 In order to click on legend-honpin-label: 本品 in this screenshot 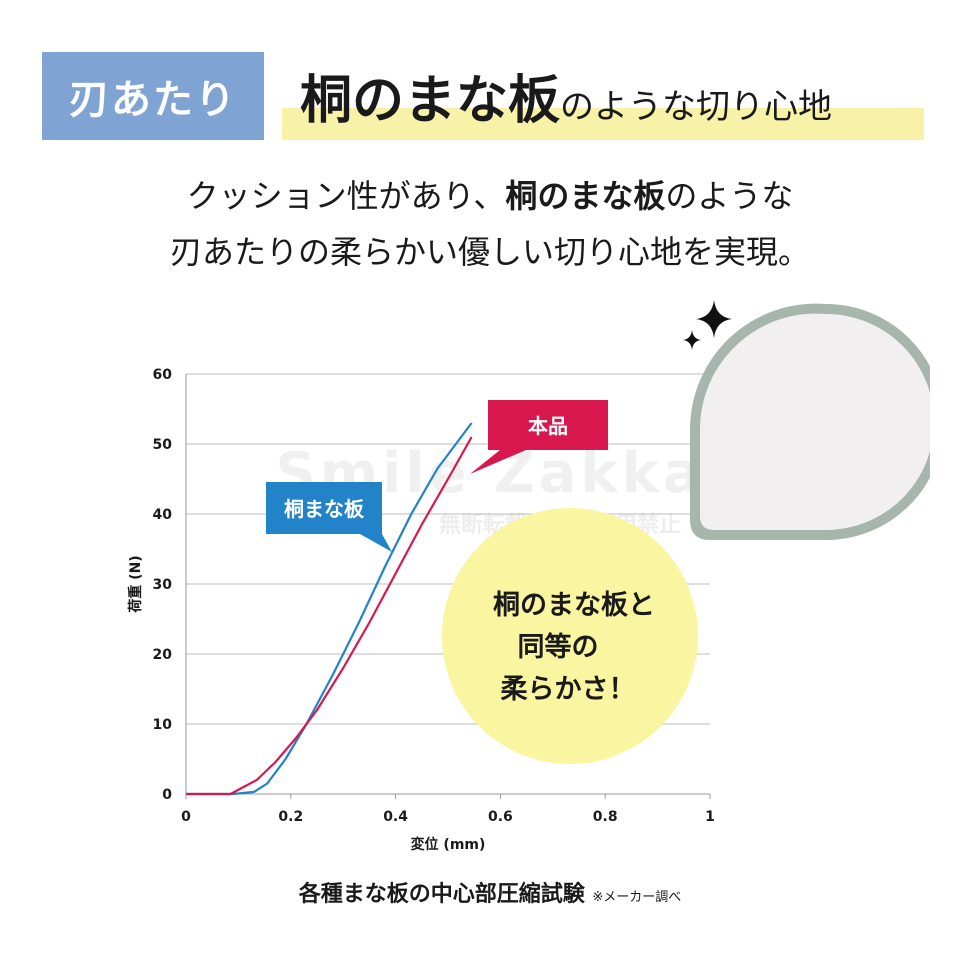, I will do `click(539, 437)`.